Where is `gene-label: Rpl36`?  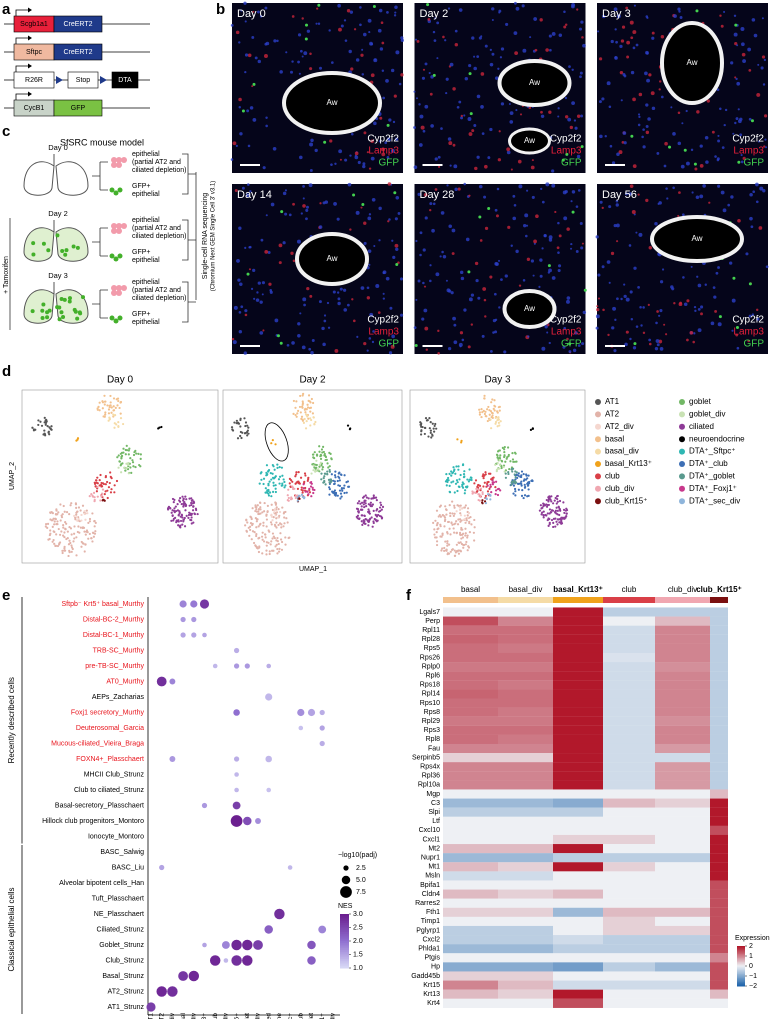
gene-label: Rpl36 is located at coordinates (431, 776).